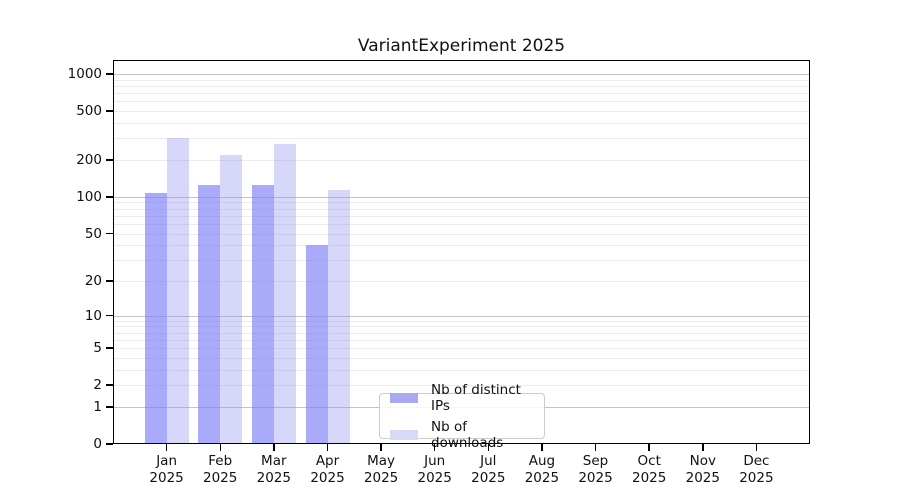 This screenshot has height=500, width=900. Describe the element at coordinates (209, 314) in the screenshot. I see `bar-distinct-ips-feb` at that location.